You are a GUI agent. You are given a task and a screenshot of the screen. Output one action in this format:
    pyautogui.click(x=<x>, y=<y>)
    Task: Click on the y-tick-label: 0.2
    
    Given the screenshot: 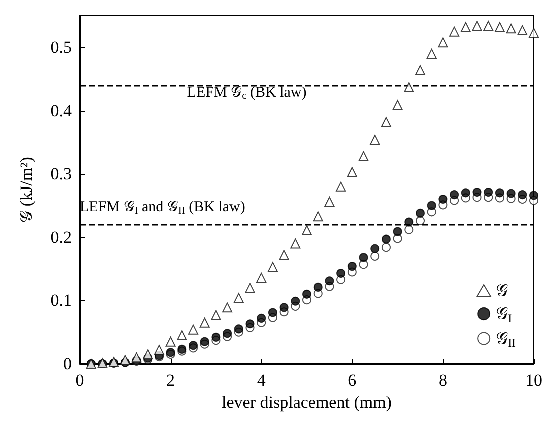 What is the action you would take?
    pyautogui.click(x=61, y=237)
    